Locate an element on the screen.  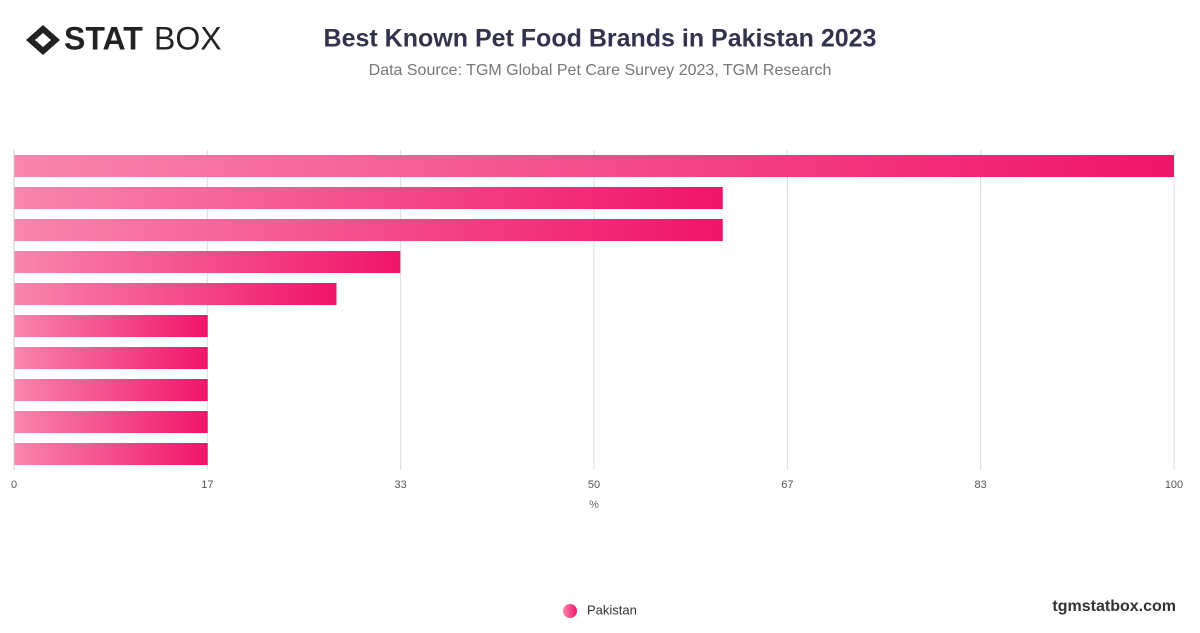
x-axis-label: % is located at coordinates (594, 505).